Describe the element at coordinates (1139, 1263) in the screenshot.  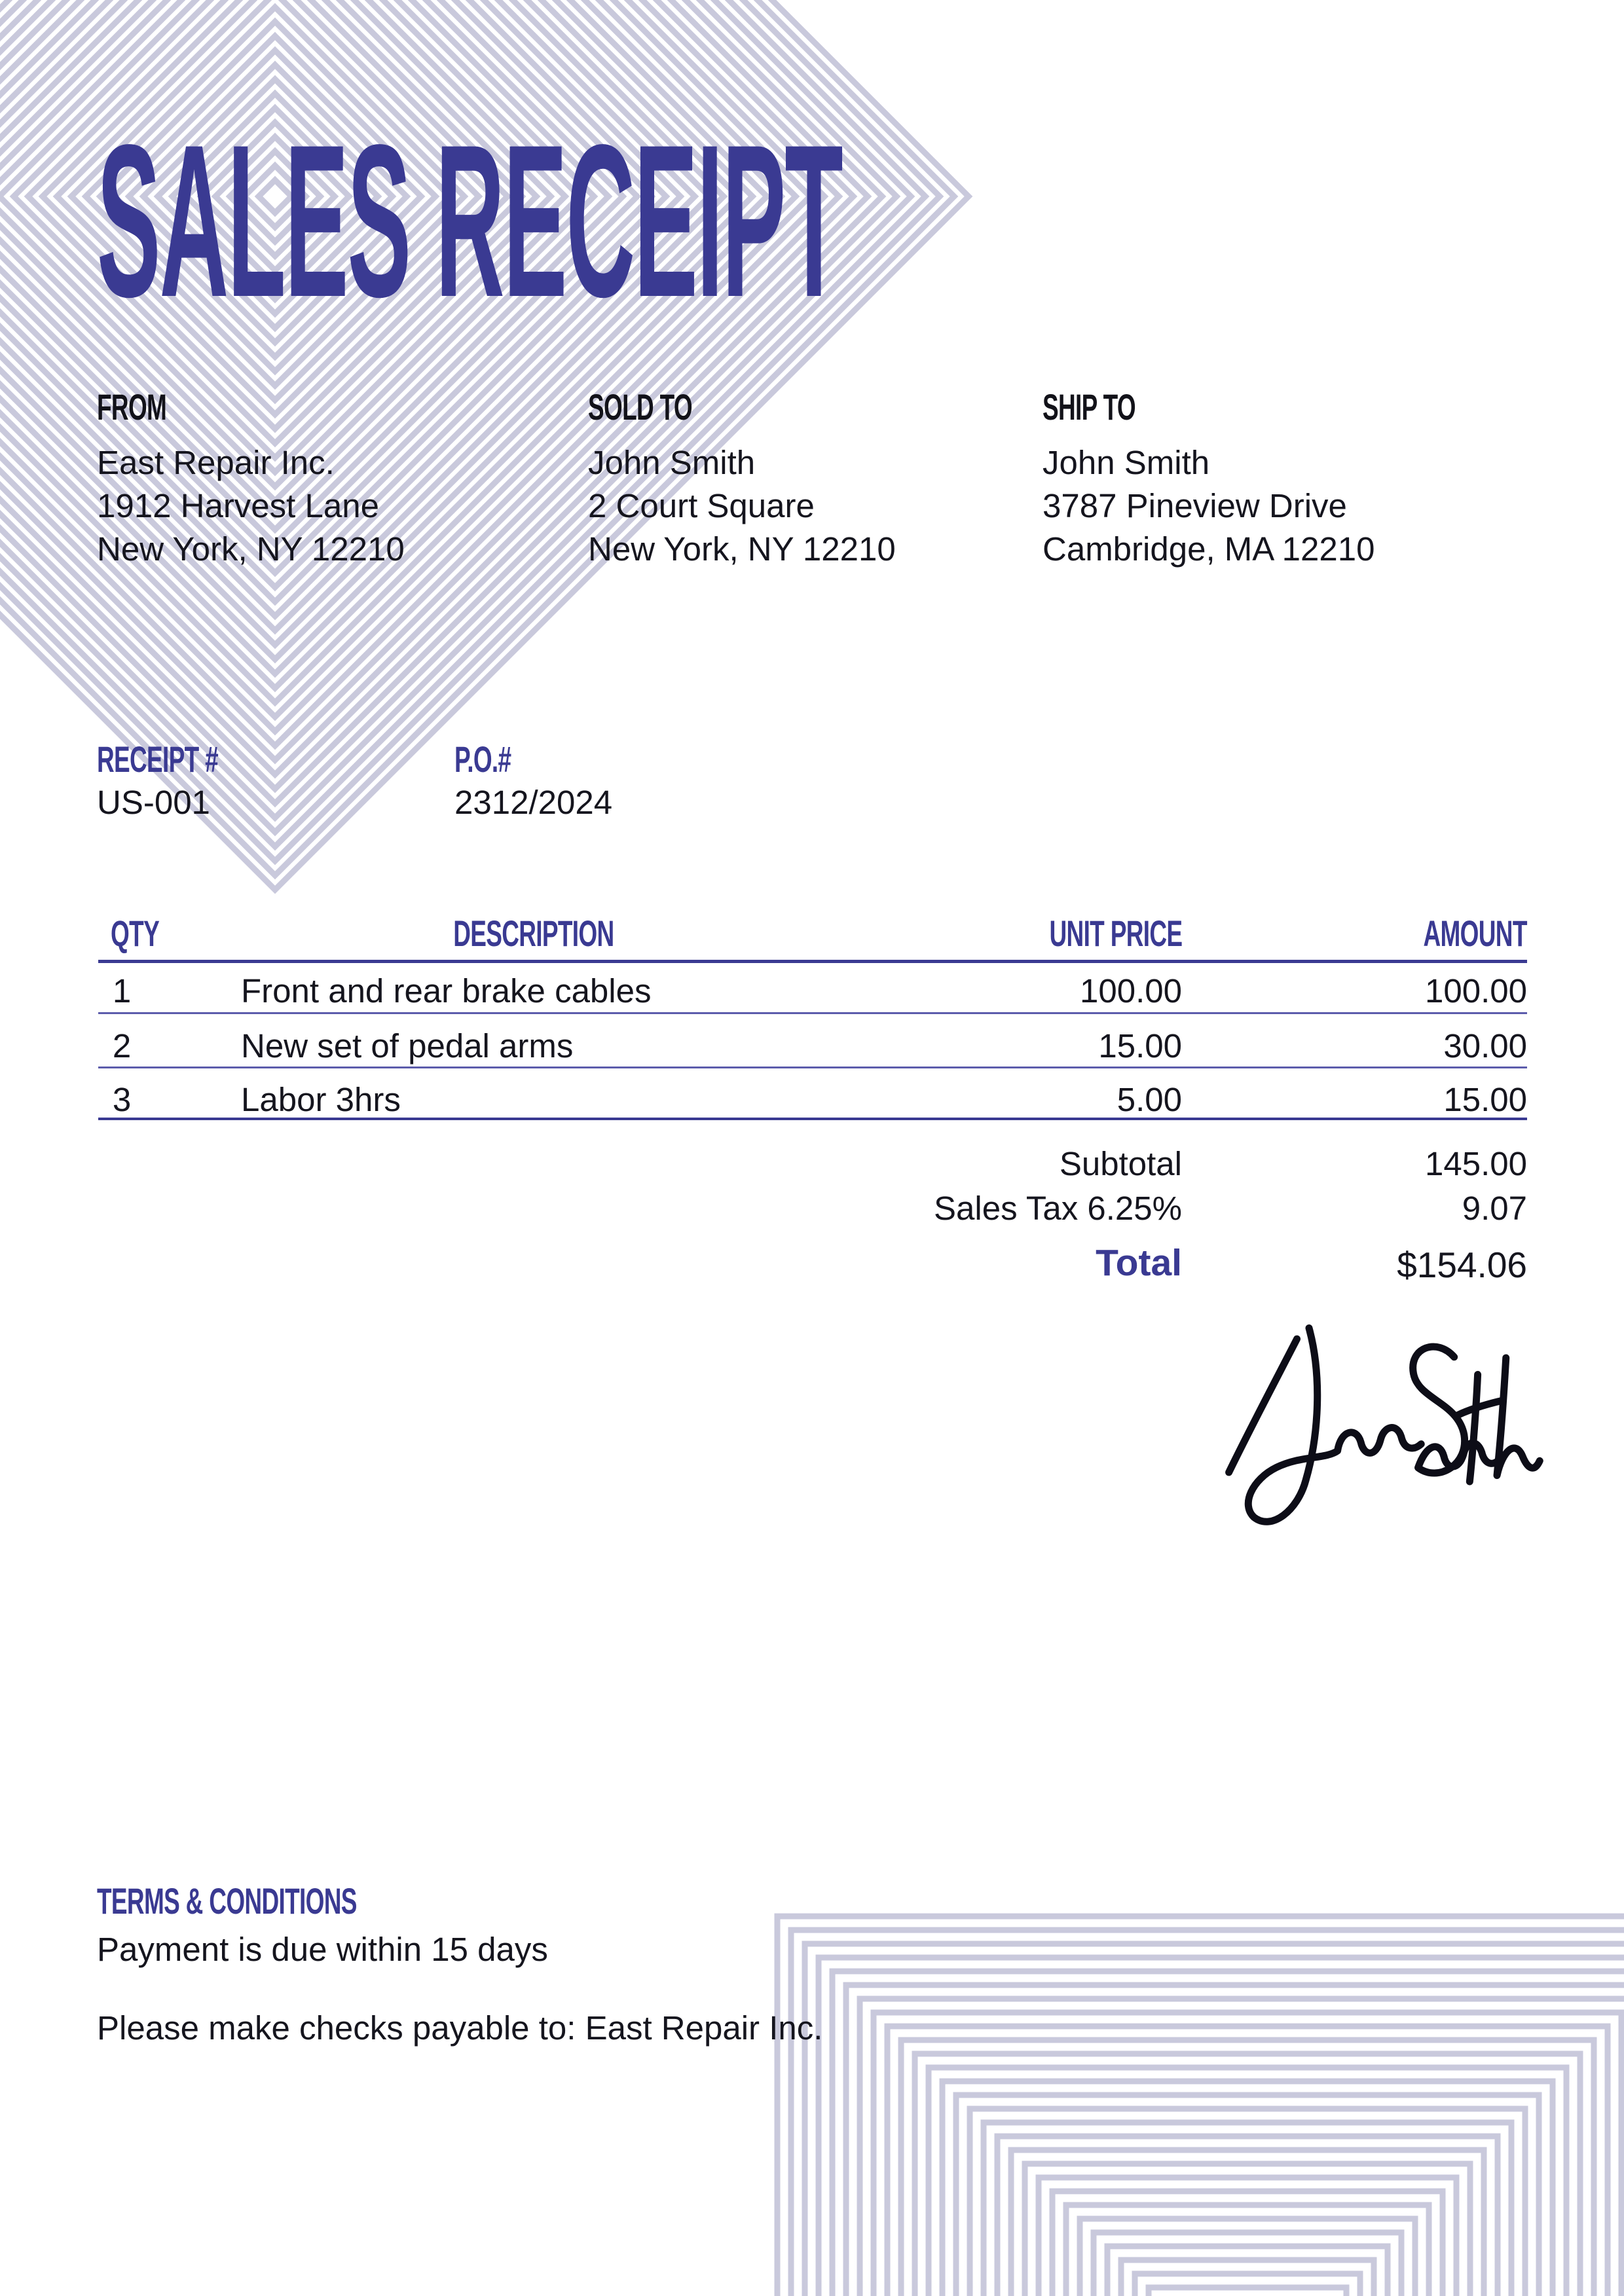
I see `total-label: Total` at that location.